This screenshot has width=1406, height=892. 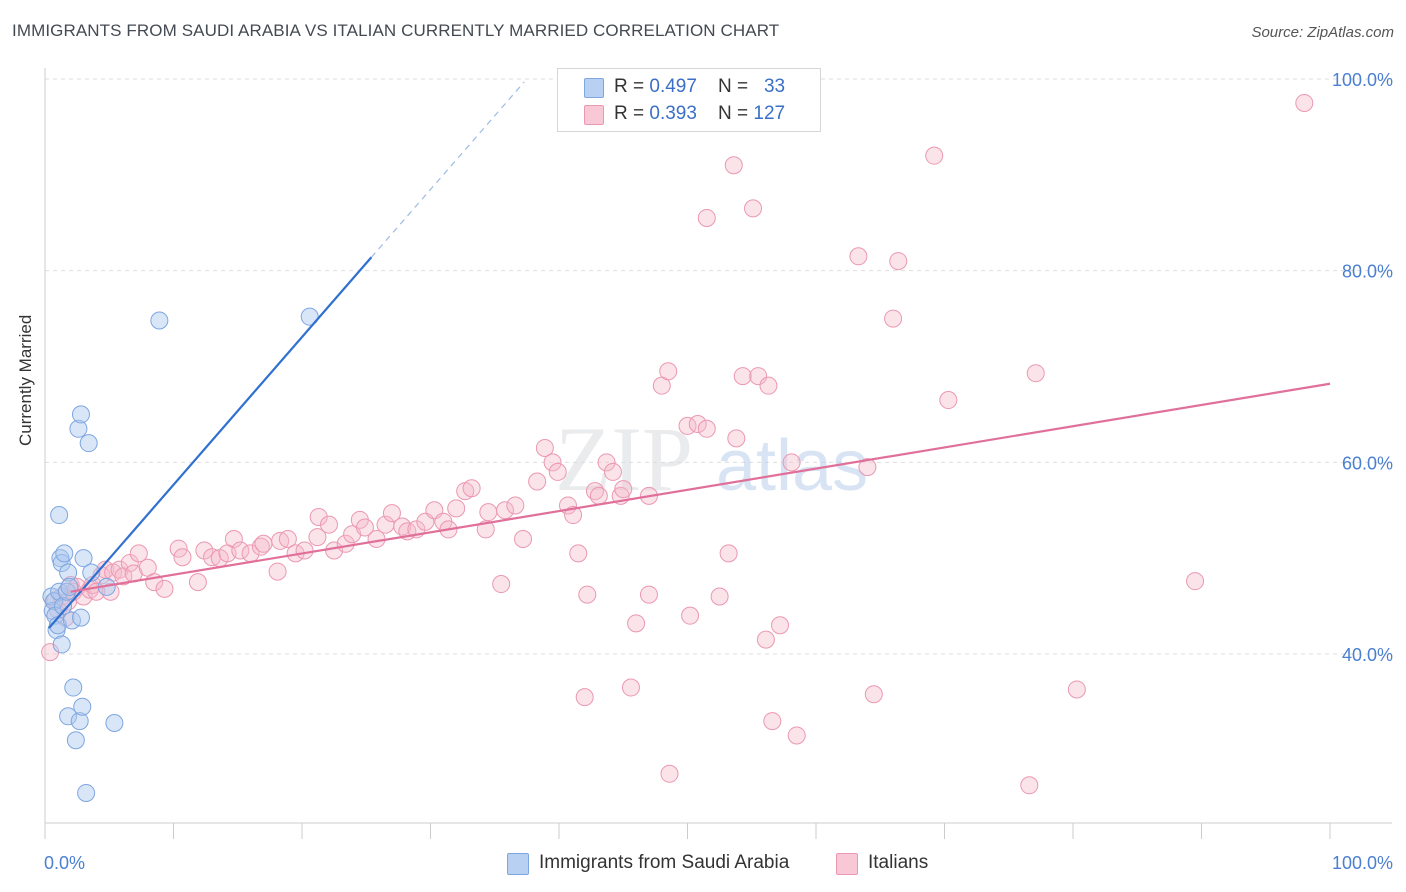 What do you see at coordinates (1367, 463) in the screenshot?
I see `y-tick-label: 60.0%` at bounding box center [1367, 463].